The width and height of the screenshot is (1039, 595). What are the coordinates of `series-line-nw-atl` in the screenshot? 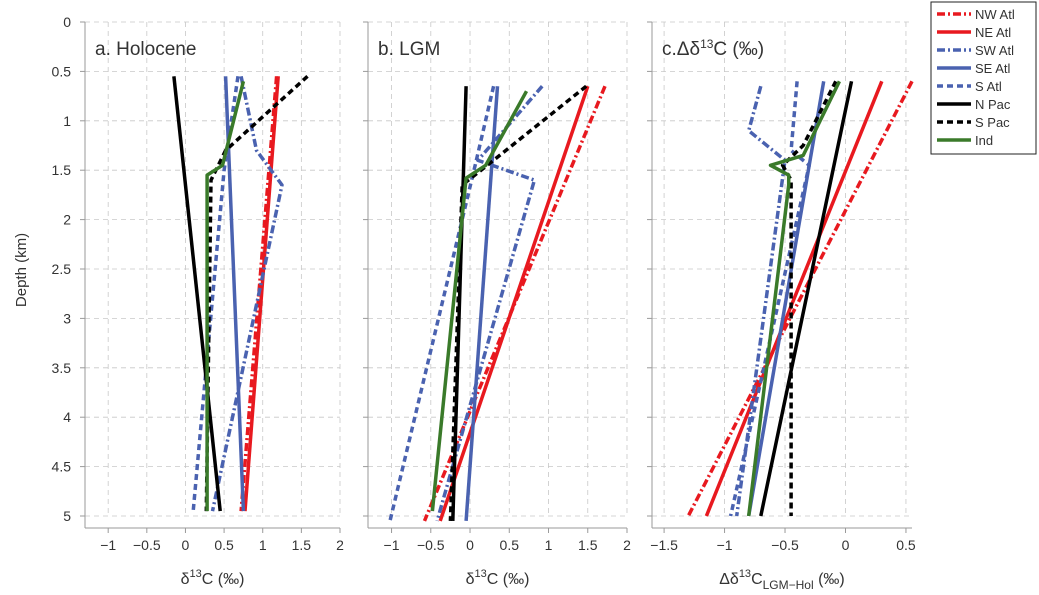 It's located at (259, 294).